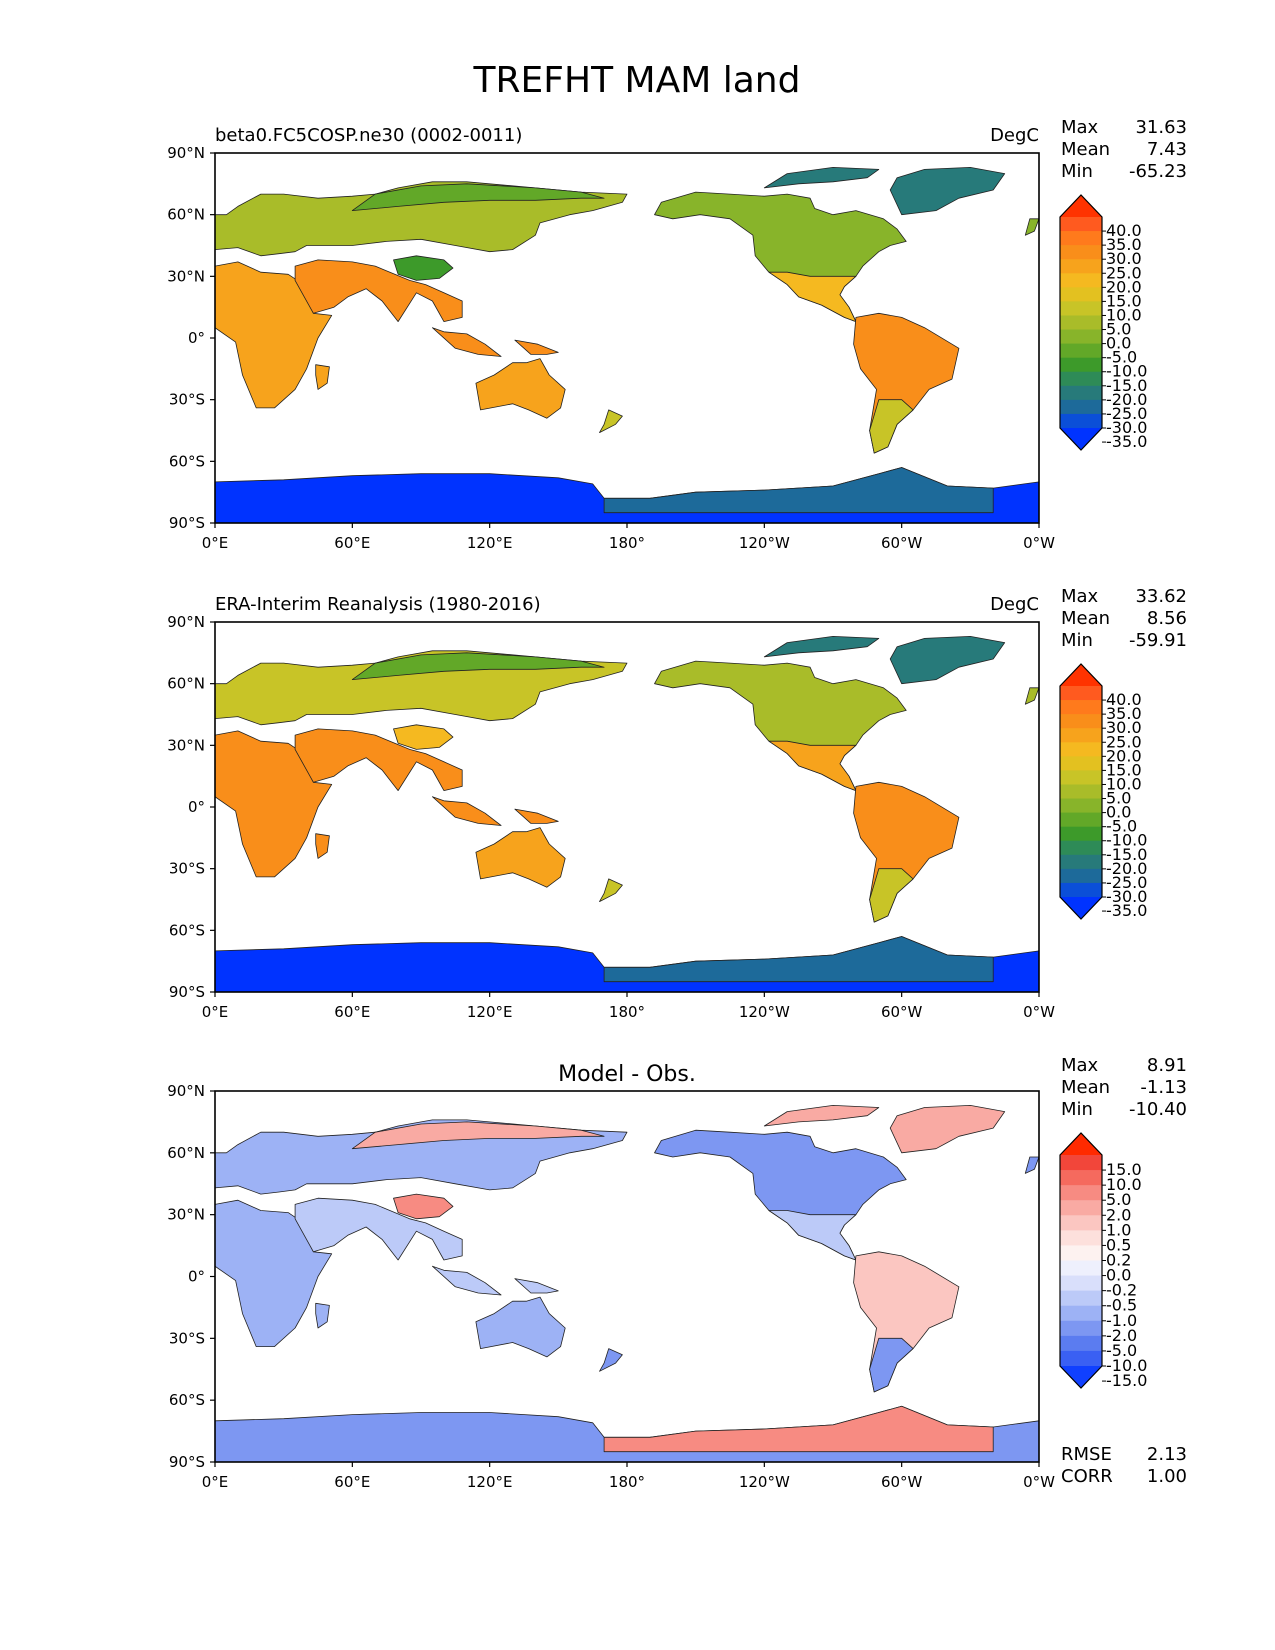 The image size is (1275, 1650). What do you see at coordinates (1167, 1476) in the screenshot?
I see `footer-stat-value-corr: 1.00` at bounding box center [1167, 1476].